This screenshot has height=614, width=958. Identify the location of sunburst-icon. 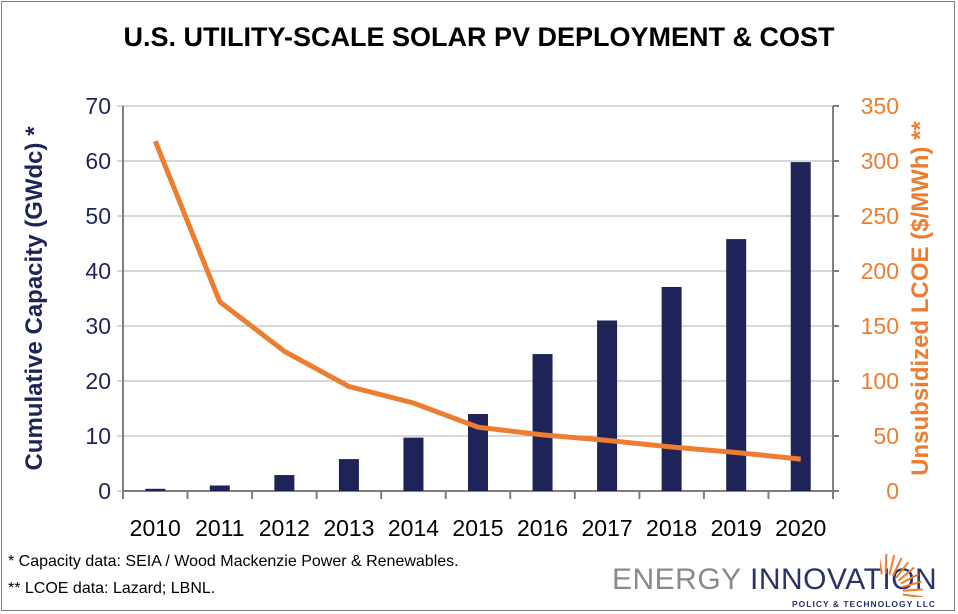
(901, 575).